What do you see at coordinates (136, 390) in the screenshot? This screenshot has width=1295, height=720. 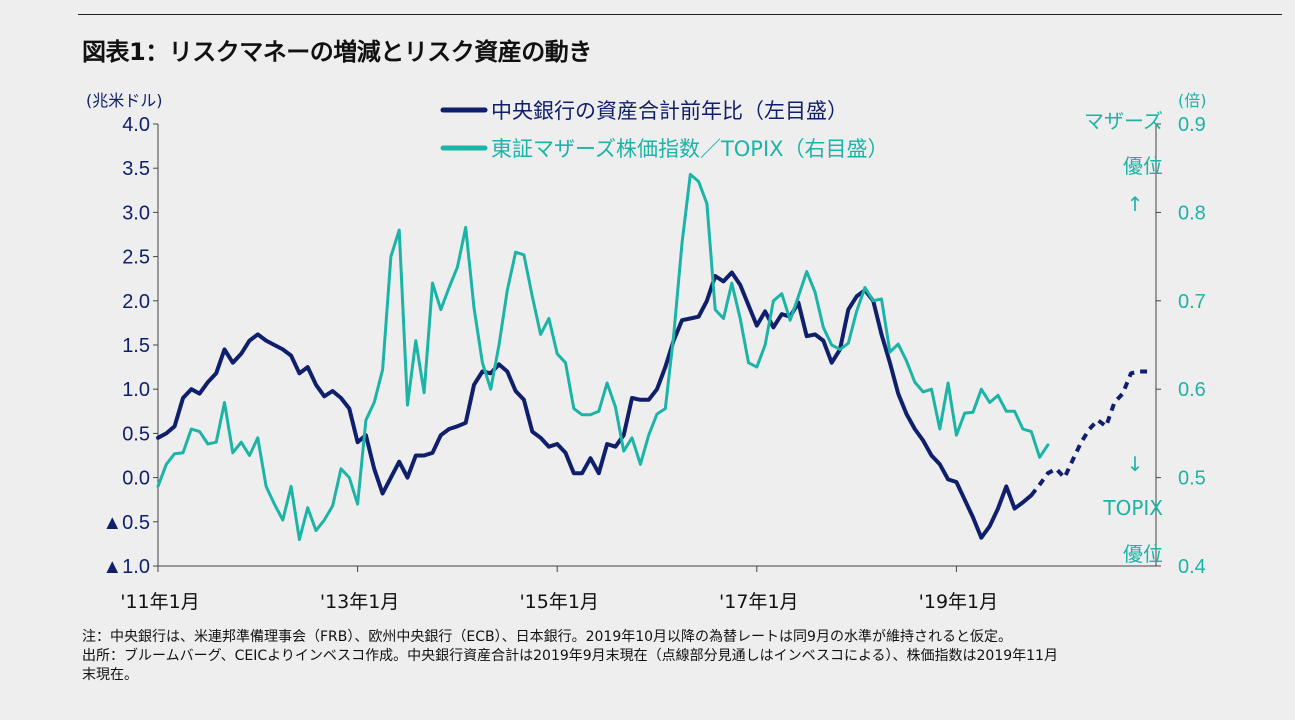 I see `left-tick-label: 1.0` at bounding box center [136, 390].